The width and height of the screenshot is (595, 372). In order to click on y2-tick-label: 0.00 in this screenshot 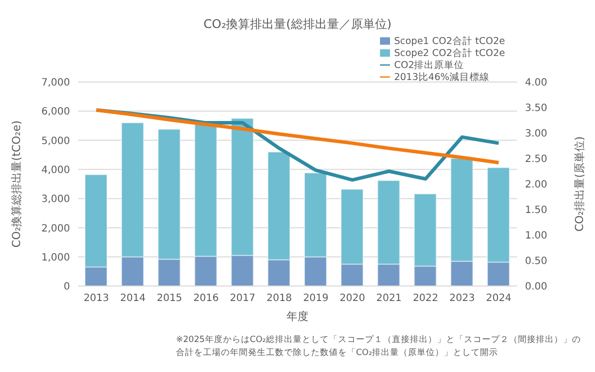, I will do `click(536, 287)`.